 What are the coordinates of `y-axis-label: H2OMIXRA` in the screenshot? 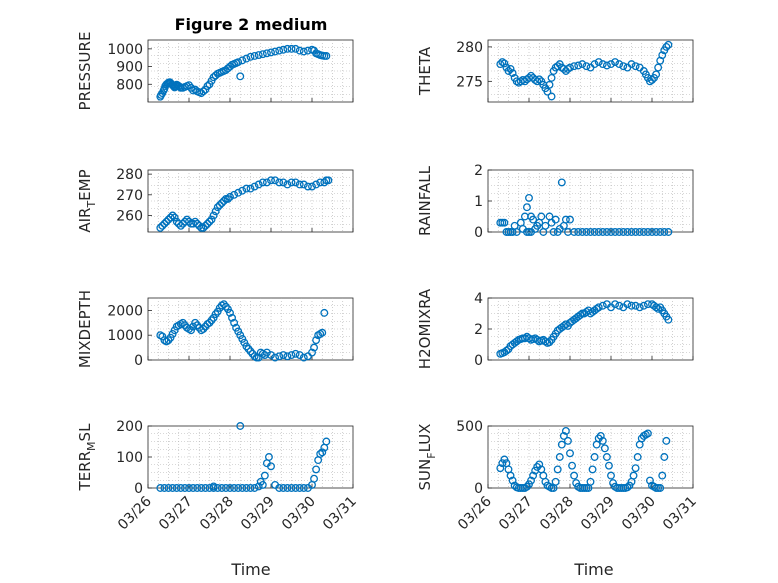 It's located at (425, 328).